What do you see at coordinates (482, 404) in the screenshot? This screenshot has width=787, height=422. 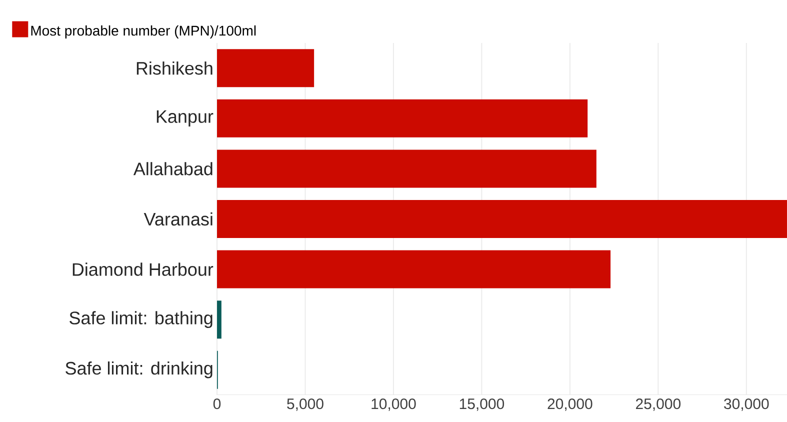 I see `x-tick-label: 15,000` at bounding box center [482, 404].